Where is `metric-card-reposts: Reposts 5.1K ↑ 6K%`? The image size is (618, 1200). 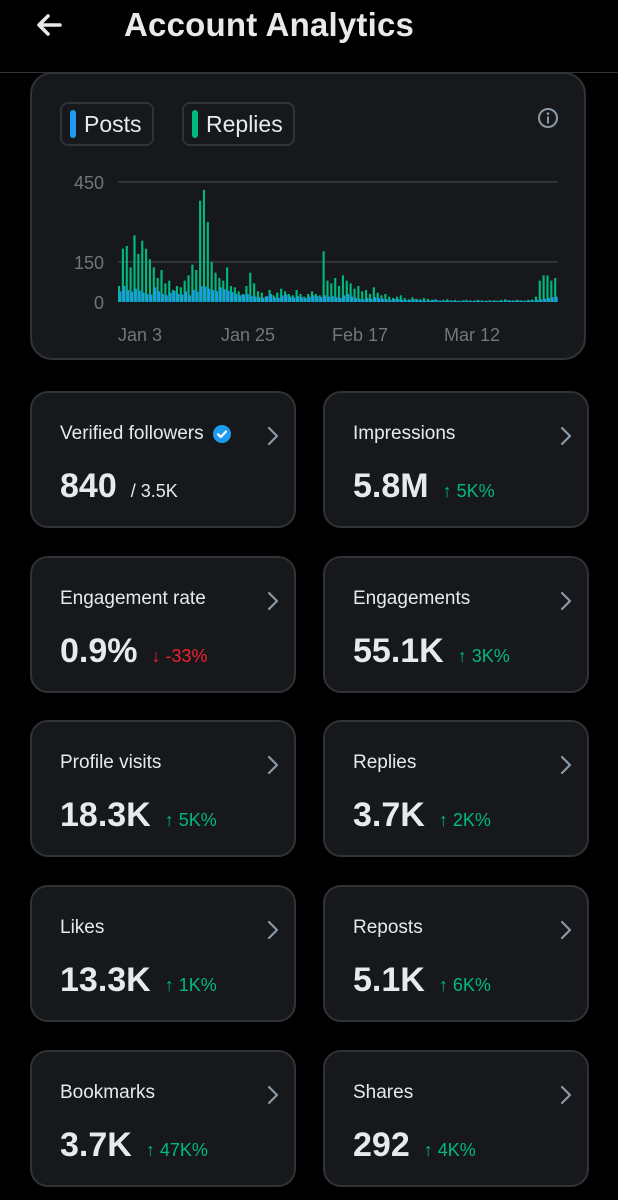
metric-card-reposts: Reposts 5.1K ↑ 6K% is located at coordinates (456, 953).